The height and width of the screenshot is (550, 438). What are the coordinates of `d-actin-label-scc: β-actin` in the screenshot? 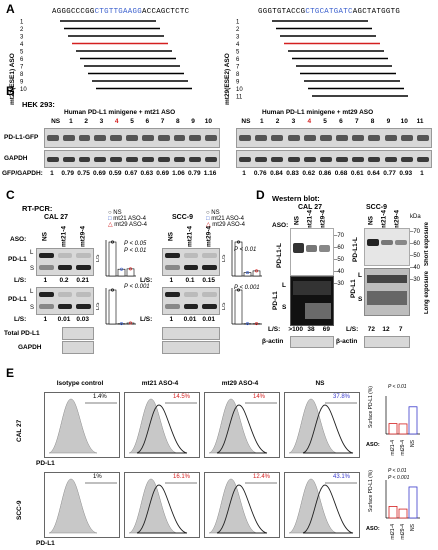 It's located at (347, 341).